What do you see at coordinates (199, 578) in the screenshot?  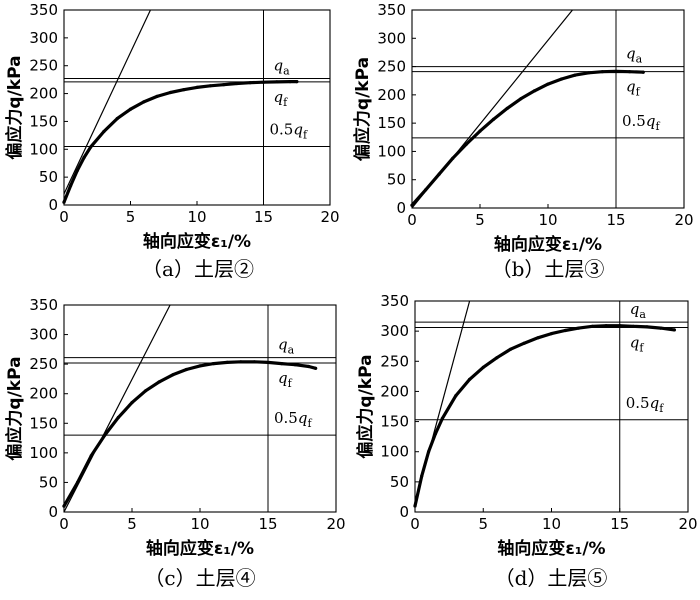 I see `panel-caption: （c）土层④` at bounding box center [199, 578].